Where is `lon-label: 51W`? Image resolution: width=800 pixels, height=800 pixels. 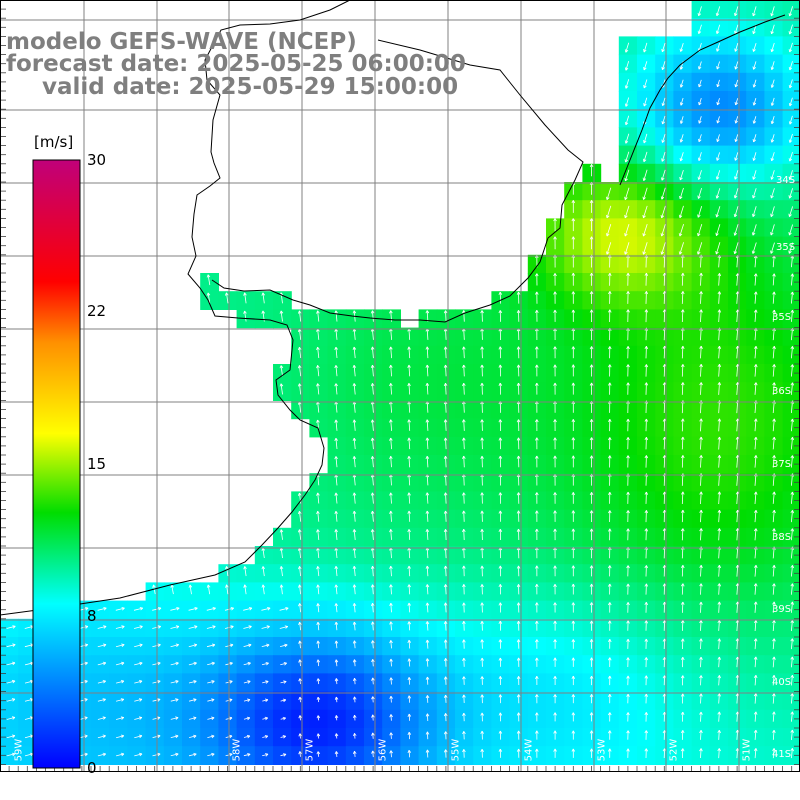 lon-label: 51W is located at coordinates (747, 750).